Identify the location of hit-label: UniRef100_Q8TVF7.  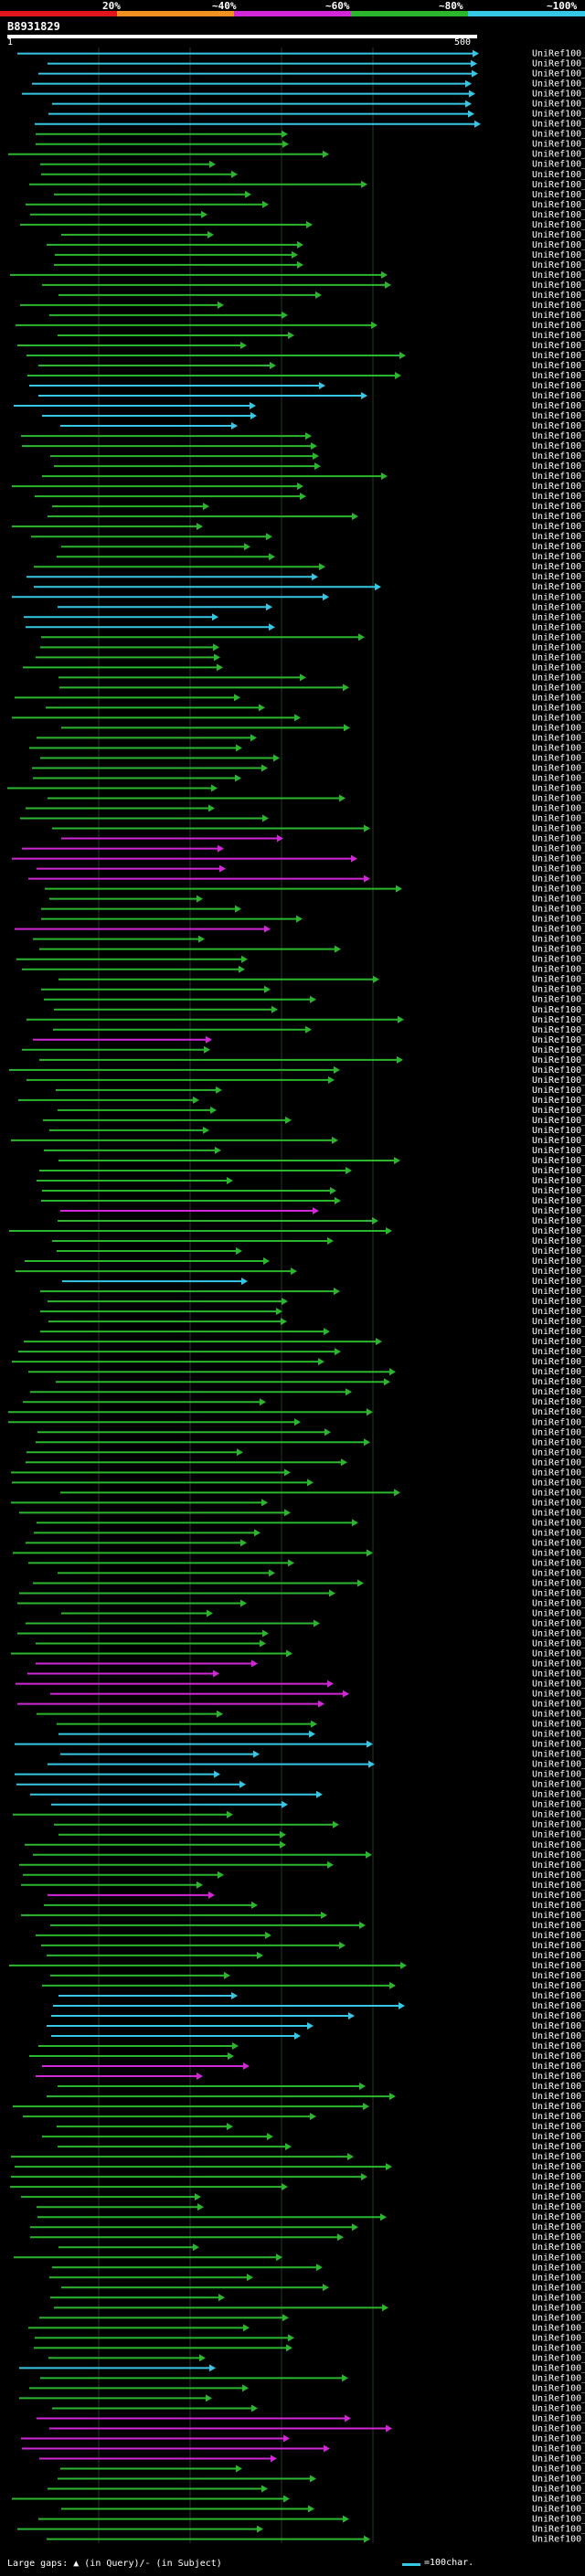
(559, 2539).